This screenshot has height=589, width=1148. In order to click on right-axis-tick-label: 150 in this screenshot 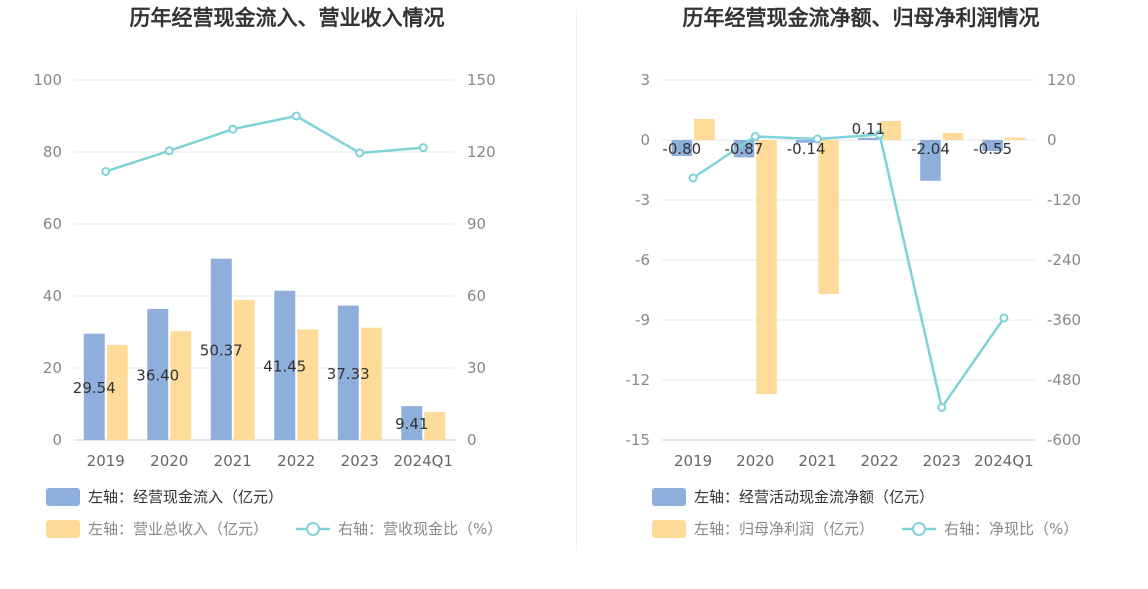, I will do `click(481, 80)`.